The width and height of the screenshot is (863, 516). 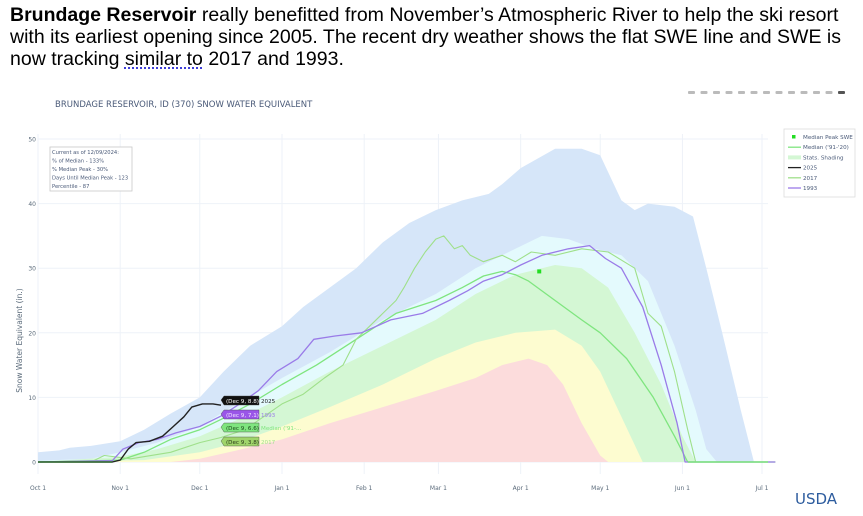 I want to click on box-select-icon, so click(x=729, y=92).